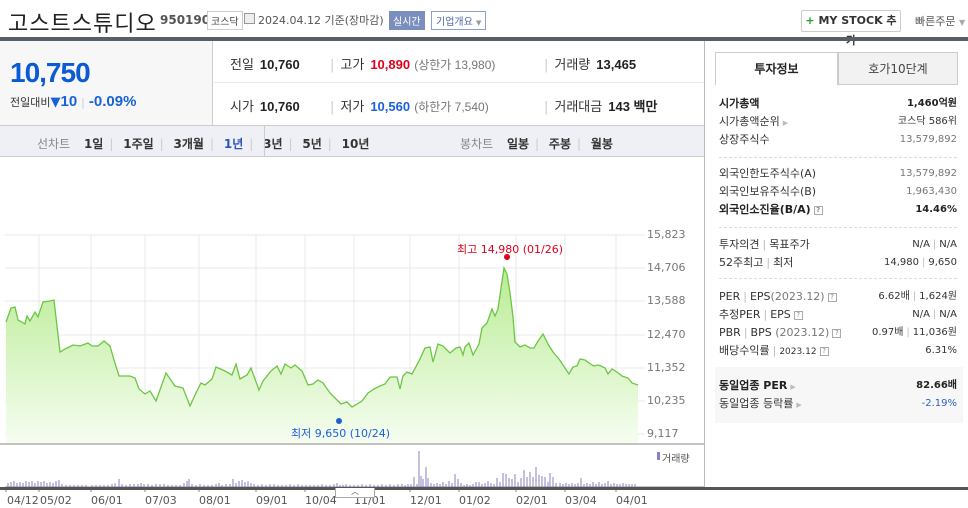 The height and width of the screenshot is (508, 968). Describe the element at coordinates (739, 103) in the screenshot. I see `market-cap-label: 시가총액` at that location.